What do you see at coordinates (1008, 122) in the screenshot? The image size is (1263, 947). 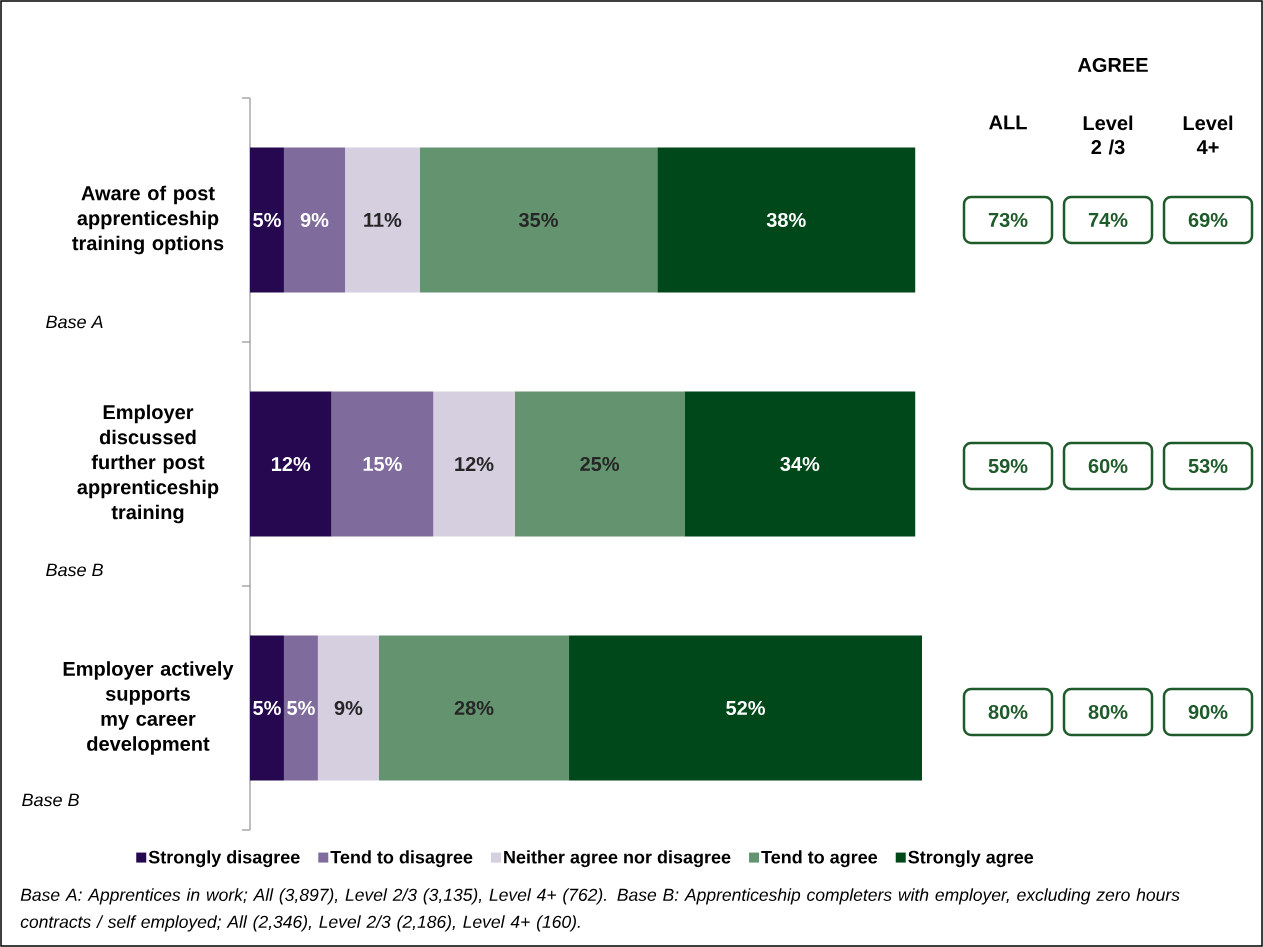 I see `text: ALL` at bounding box center [1008, 122].